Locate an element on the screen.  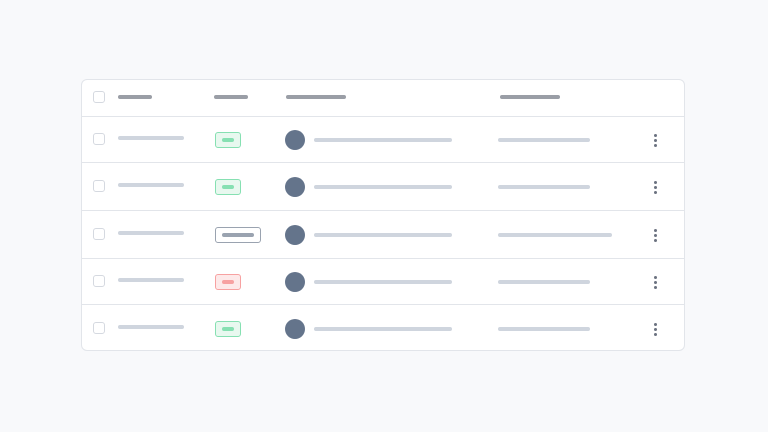
select-all-checkbox is located at coordinates (99, 97).